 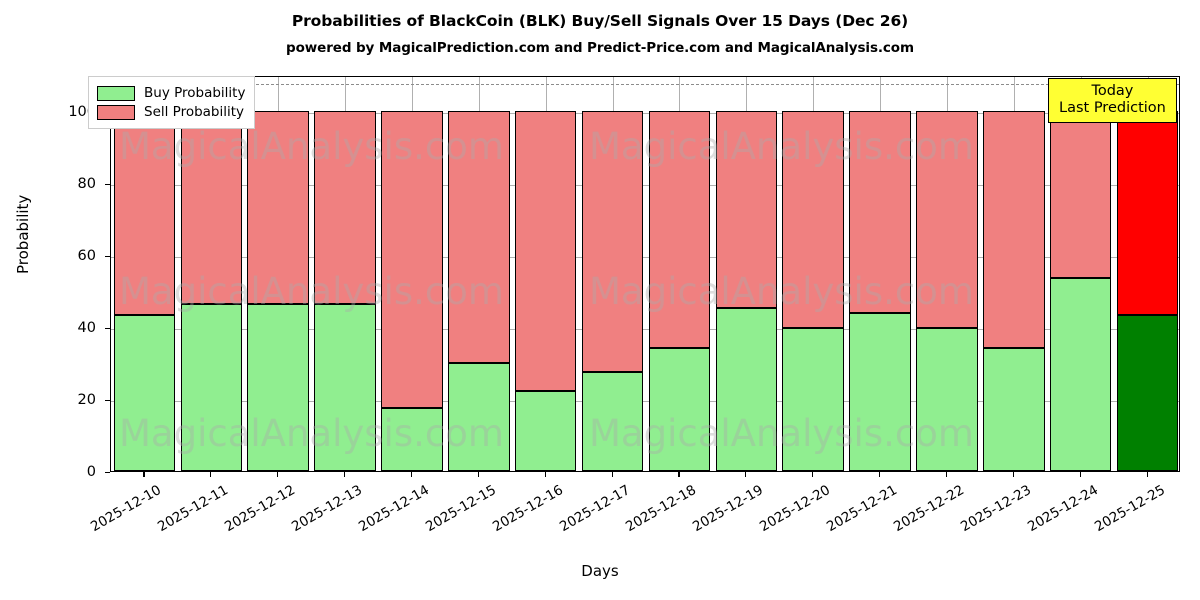 I want to click on today-annotation-line1: Today, so click(x=1112, y=91).